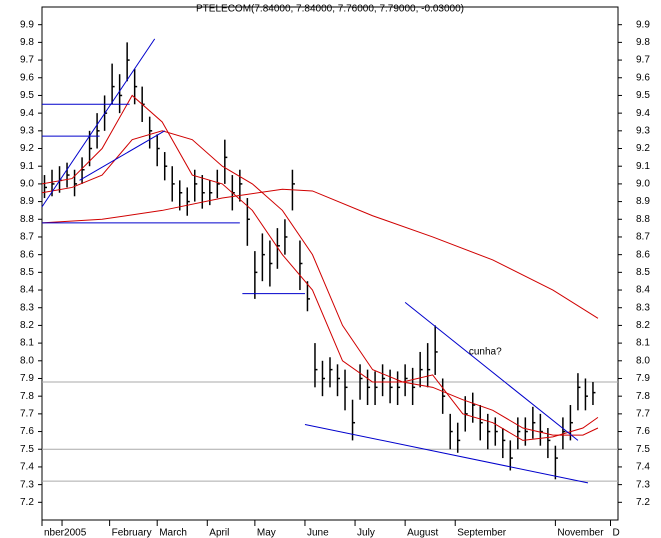  I want to click on x-tick-label: May, so click(266, 533).